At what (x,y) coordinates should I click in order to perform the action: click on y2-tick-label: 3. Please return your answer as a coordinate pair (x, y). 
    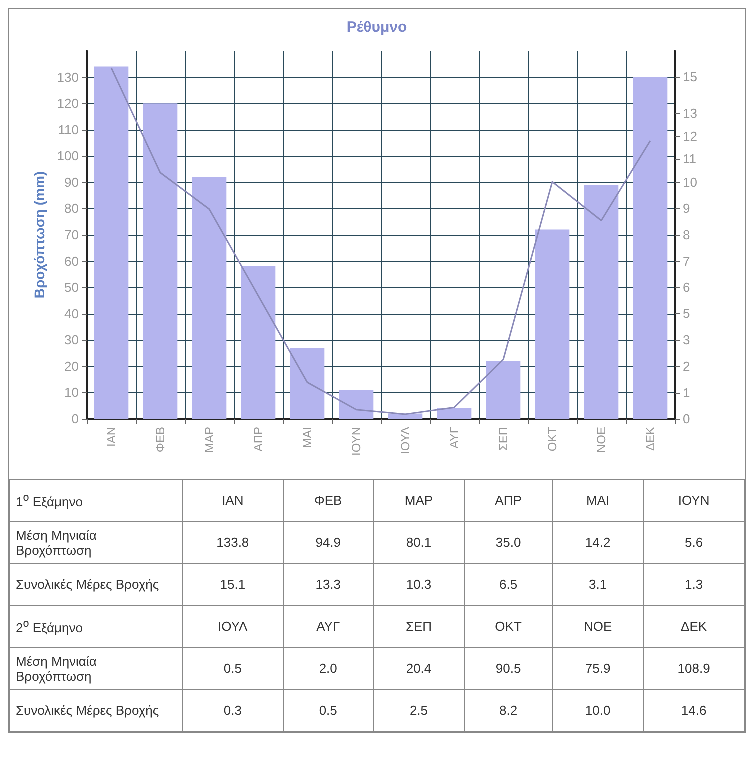
    Looking at the image, I should click on (686, 340).